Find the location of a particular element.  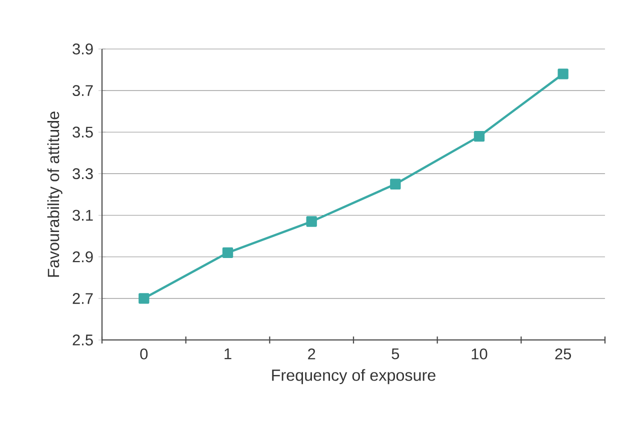

y-tick-label: 2.5 is located at coordinates (82, 340).